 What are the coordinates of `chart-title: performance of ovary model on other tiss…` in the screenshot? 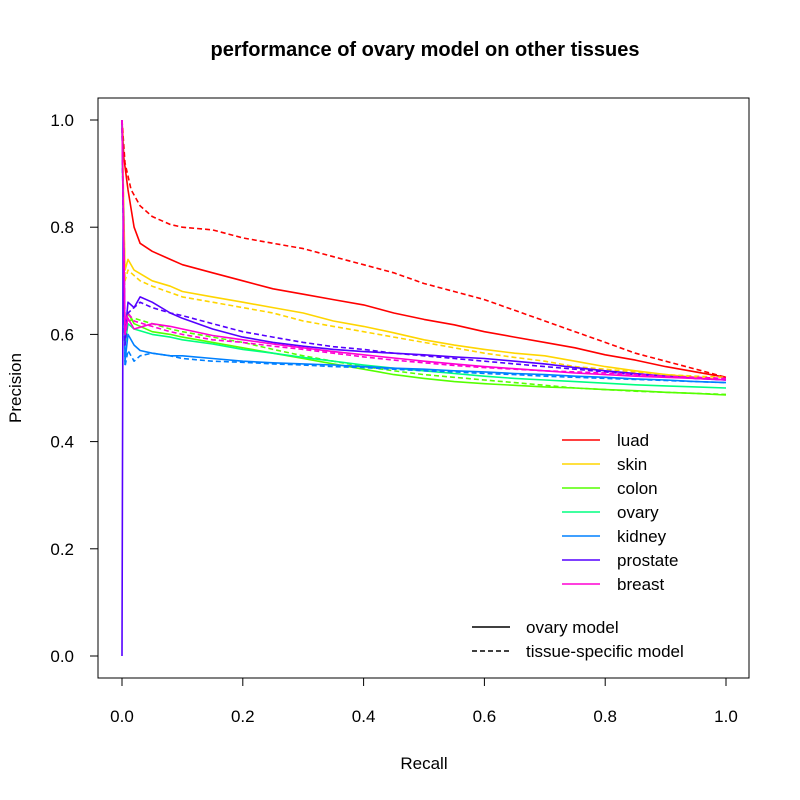 It's located at (425, 50).